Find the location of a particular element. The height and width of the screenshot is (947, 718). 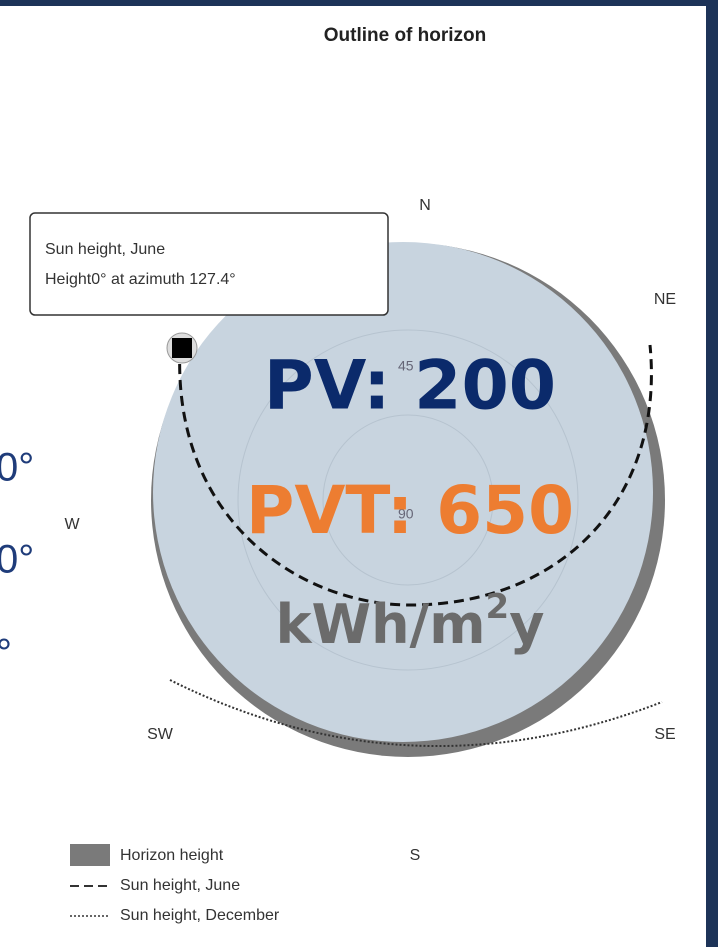

compass-label: SW is located at coordinates (160, 734).